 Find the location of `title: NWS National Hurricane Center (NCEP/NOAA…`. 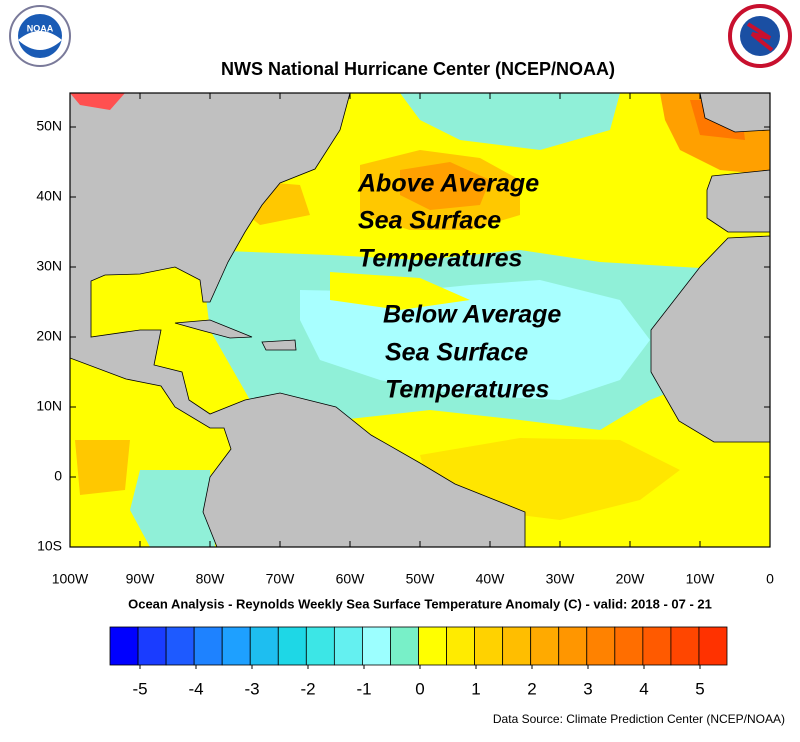

title: NWS National Hurricane Center (NCEP/NOAA… is located at coordinates (418, 69).